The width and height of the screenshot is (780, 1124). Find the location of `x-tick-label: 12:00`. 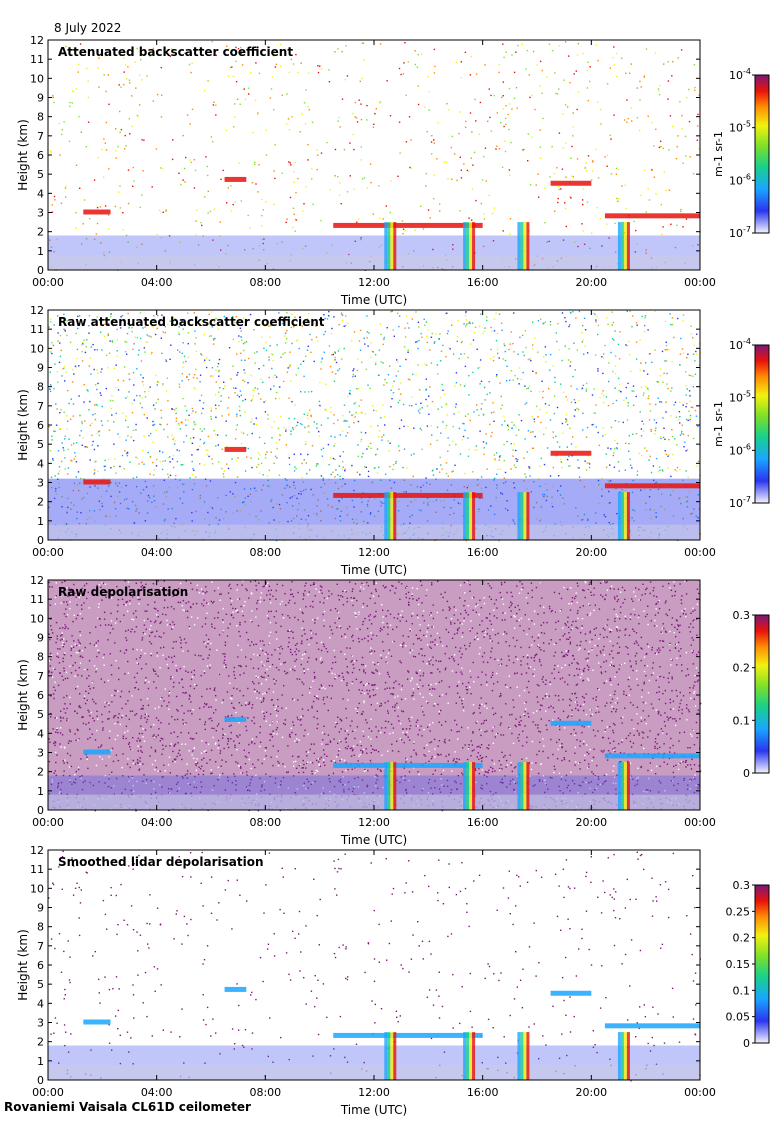

x-tick-label: 12:00 is located at coordinates (374, 552).